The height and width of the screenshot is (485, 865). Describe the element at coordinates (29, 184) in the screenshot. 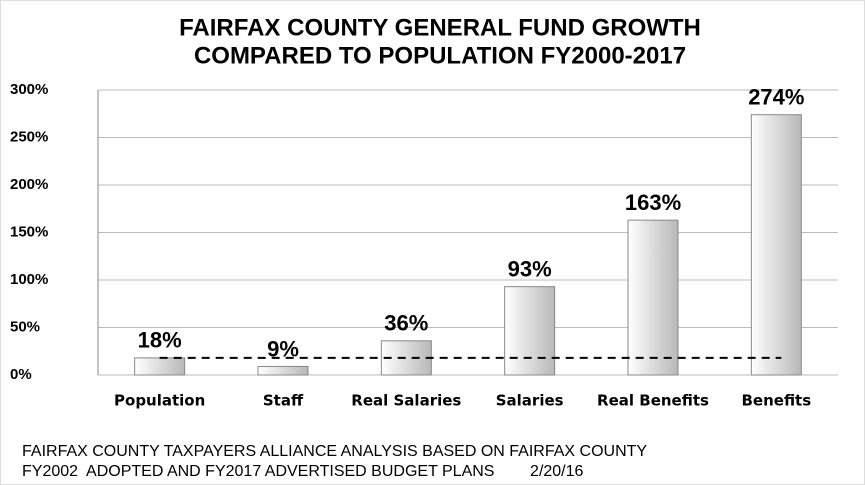

I see `y-tick-label: 200%` at that location.